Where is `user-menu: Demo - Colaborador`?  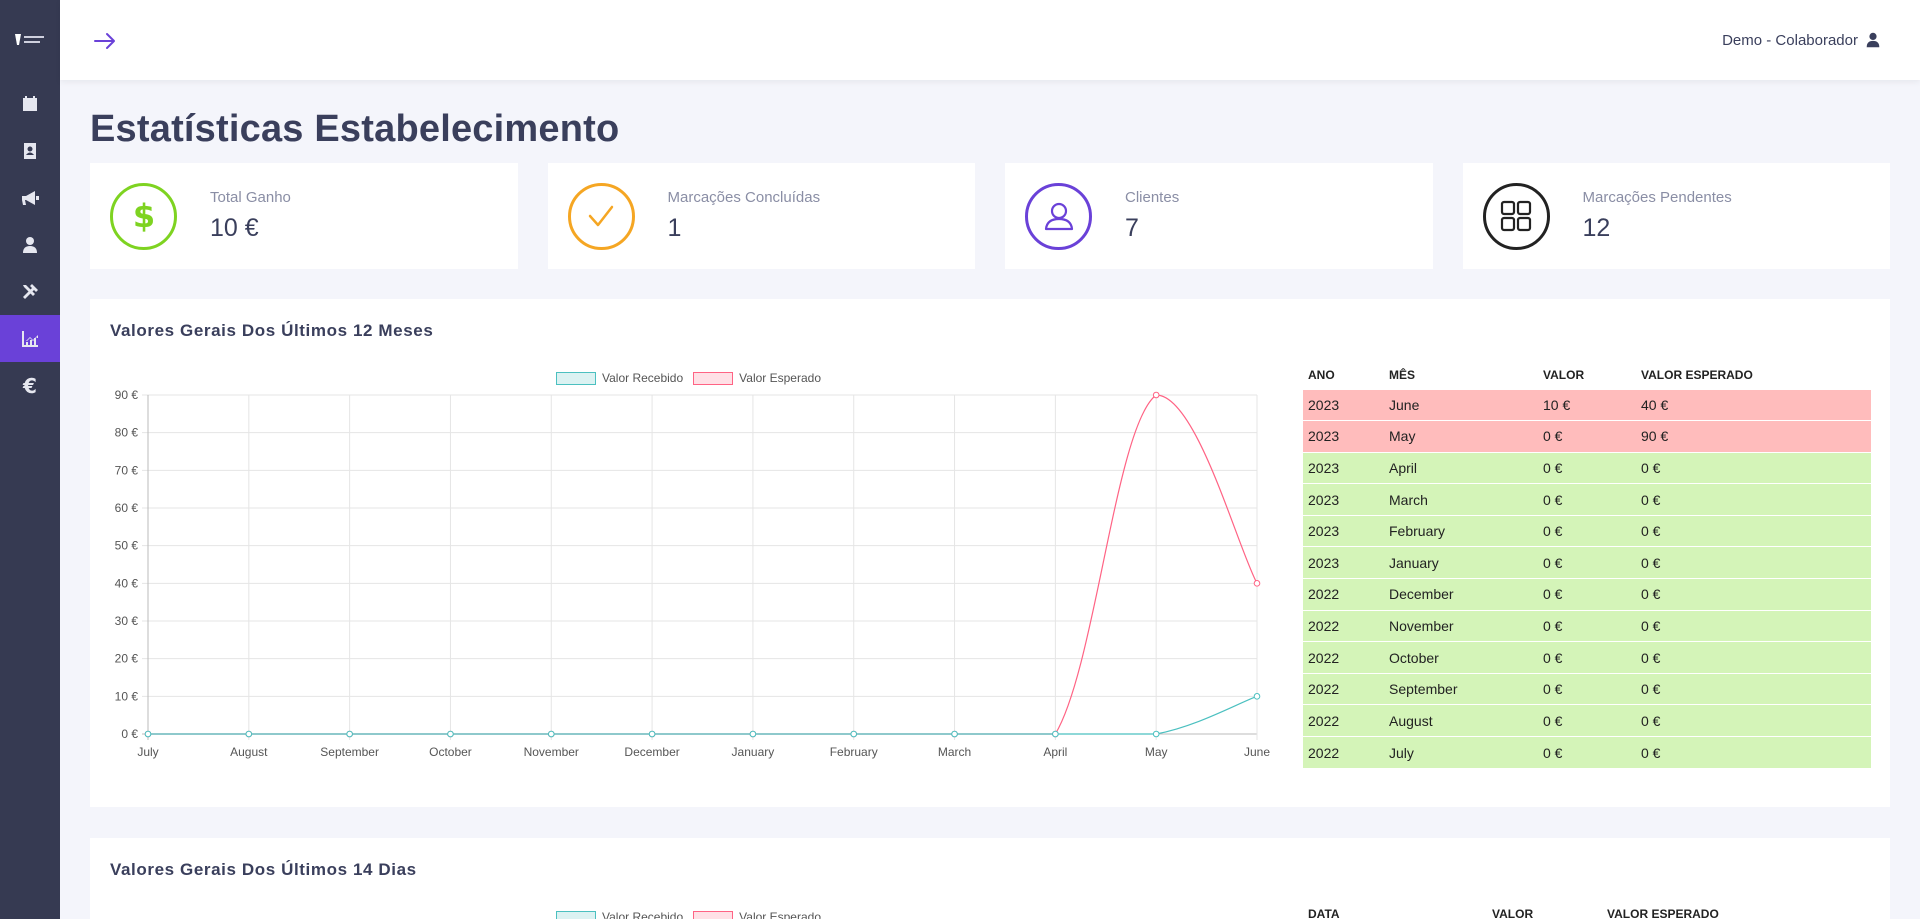
user-menu: Demo - Colaborador is located at coordinates (1802, 40).